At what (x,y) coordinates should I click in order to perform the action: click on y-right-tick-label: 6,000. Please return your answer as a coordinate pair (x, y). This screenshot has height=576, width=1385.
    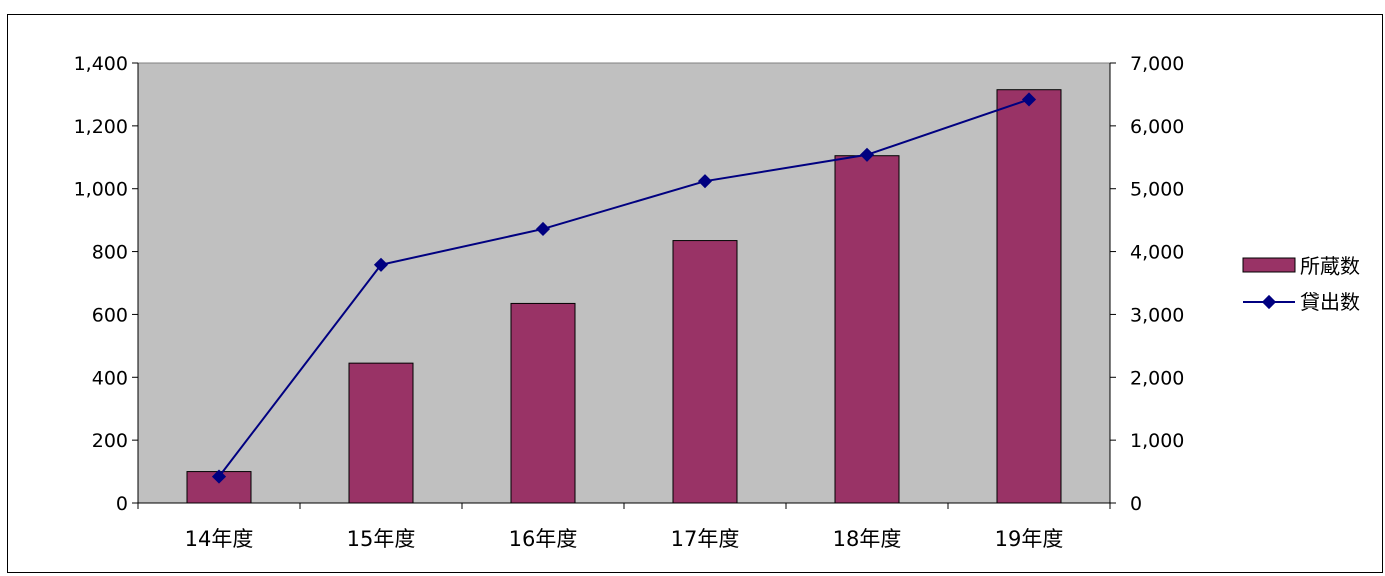
    Looking at the image, I should click on (1157, 127).